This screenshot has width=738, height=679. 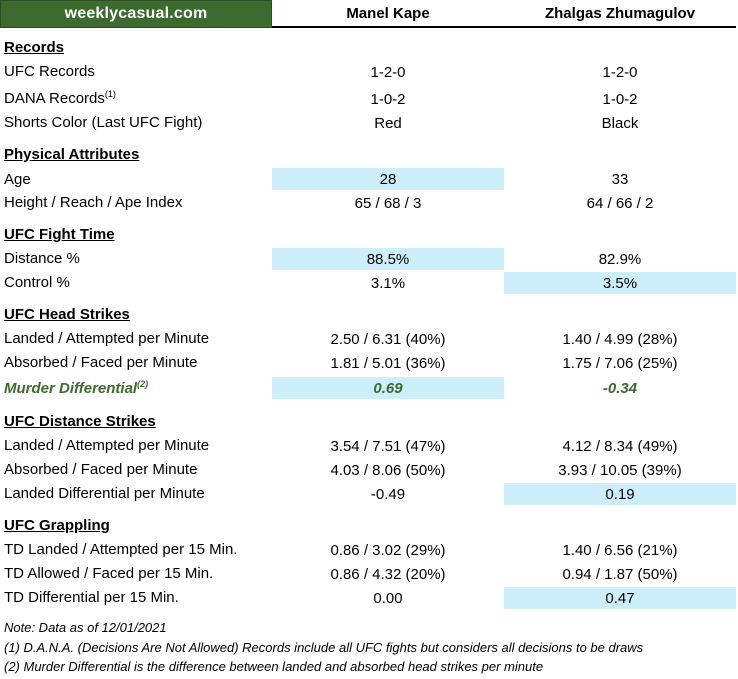 I want to click on value-f2-td-landed: 1.40 / 6.56 (21%), so click(x=620, y=550).